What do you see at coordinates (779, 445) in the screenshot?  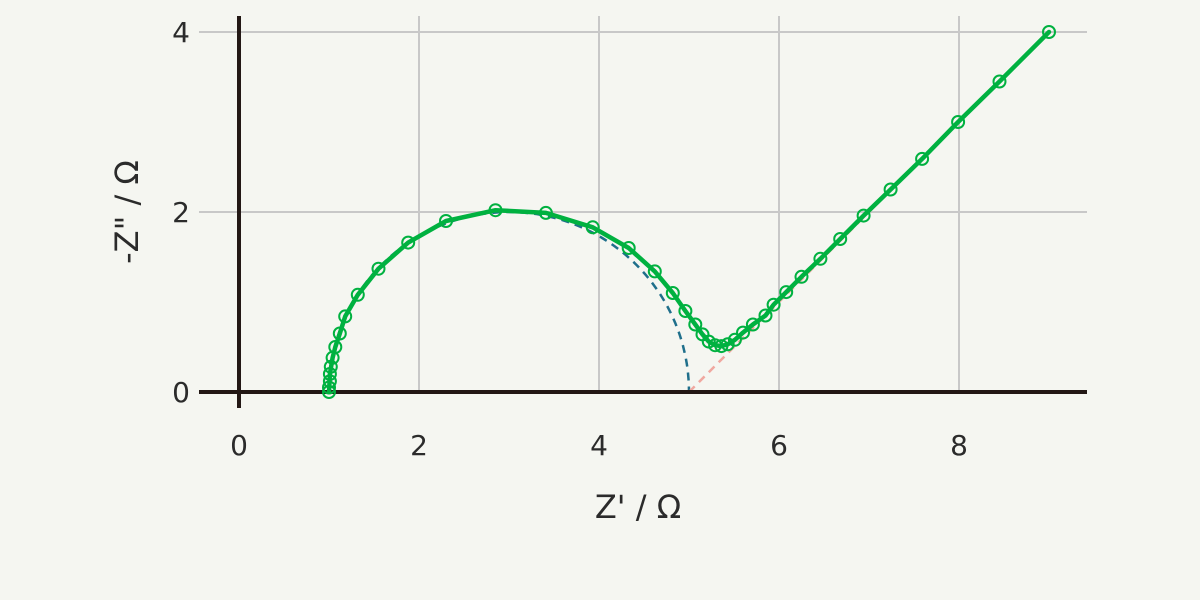 I see `x-tick-label: 6` at bounding box center [779, 445].